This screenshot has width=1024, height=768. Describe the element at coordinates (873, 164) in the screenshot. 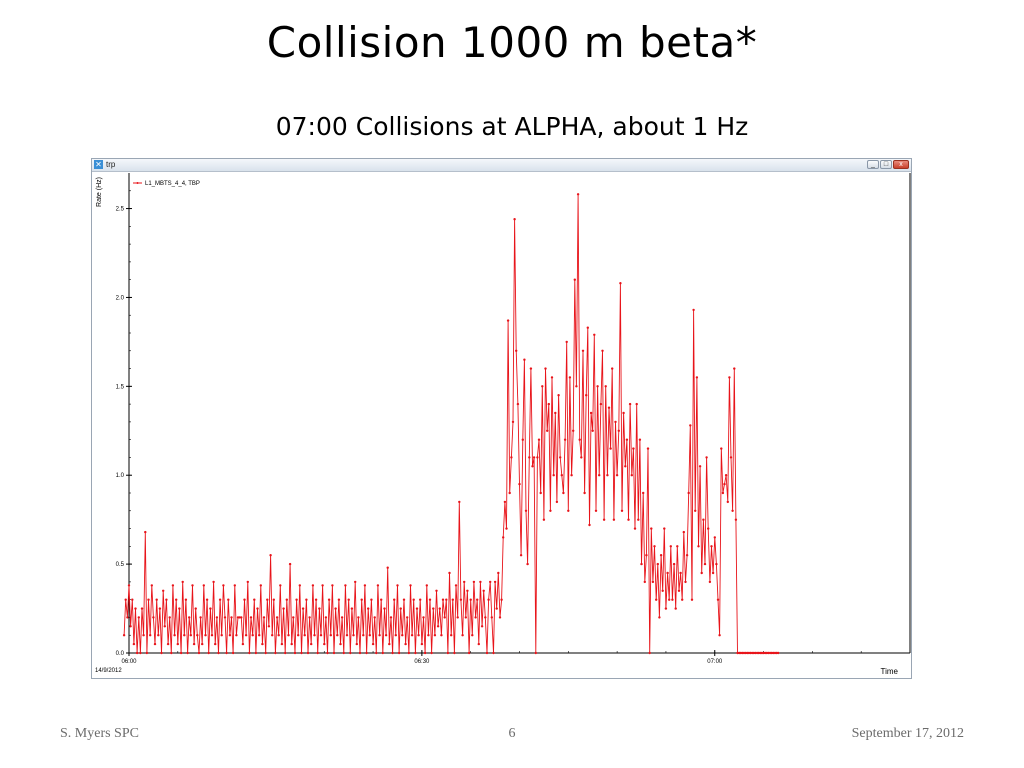

I see `minimize-button: _` at that location.